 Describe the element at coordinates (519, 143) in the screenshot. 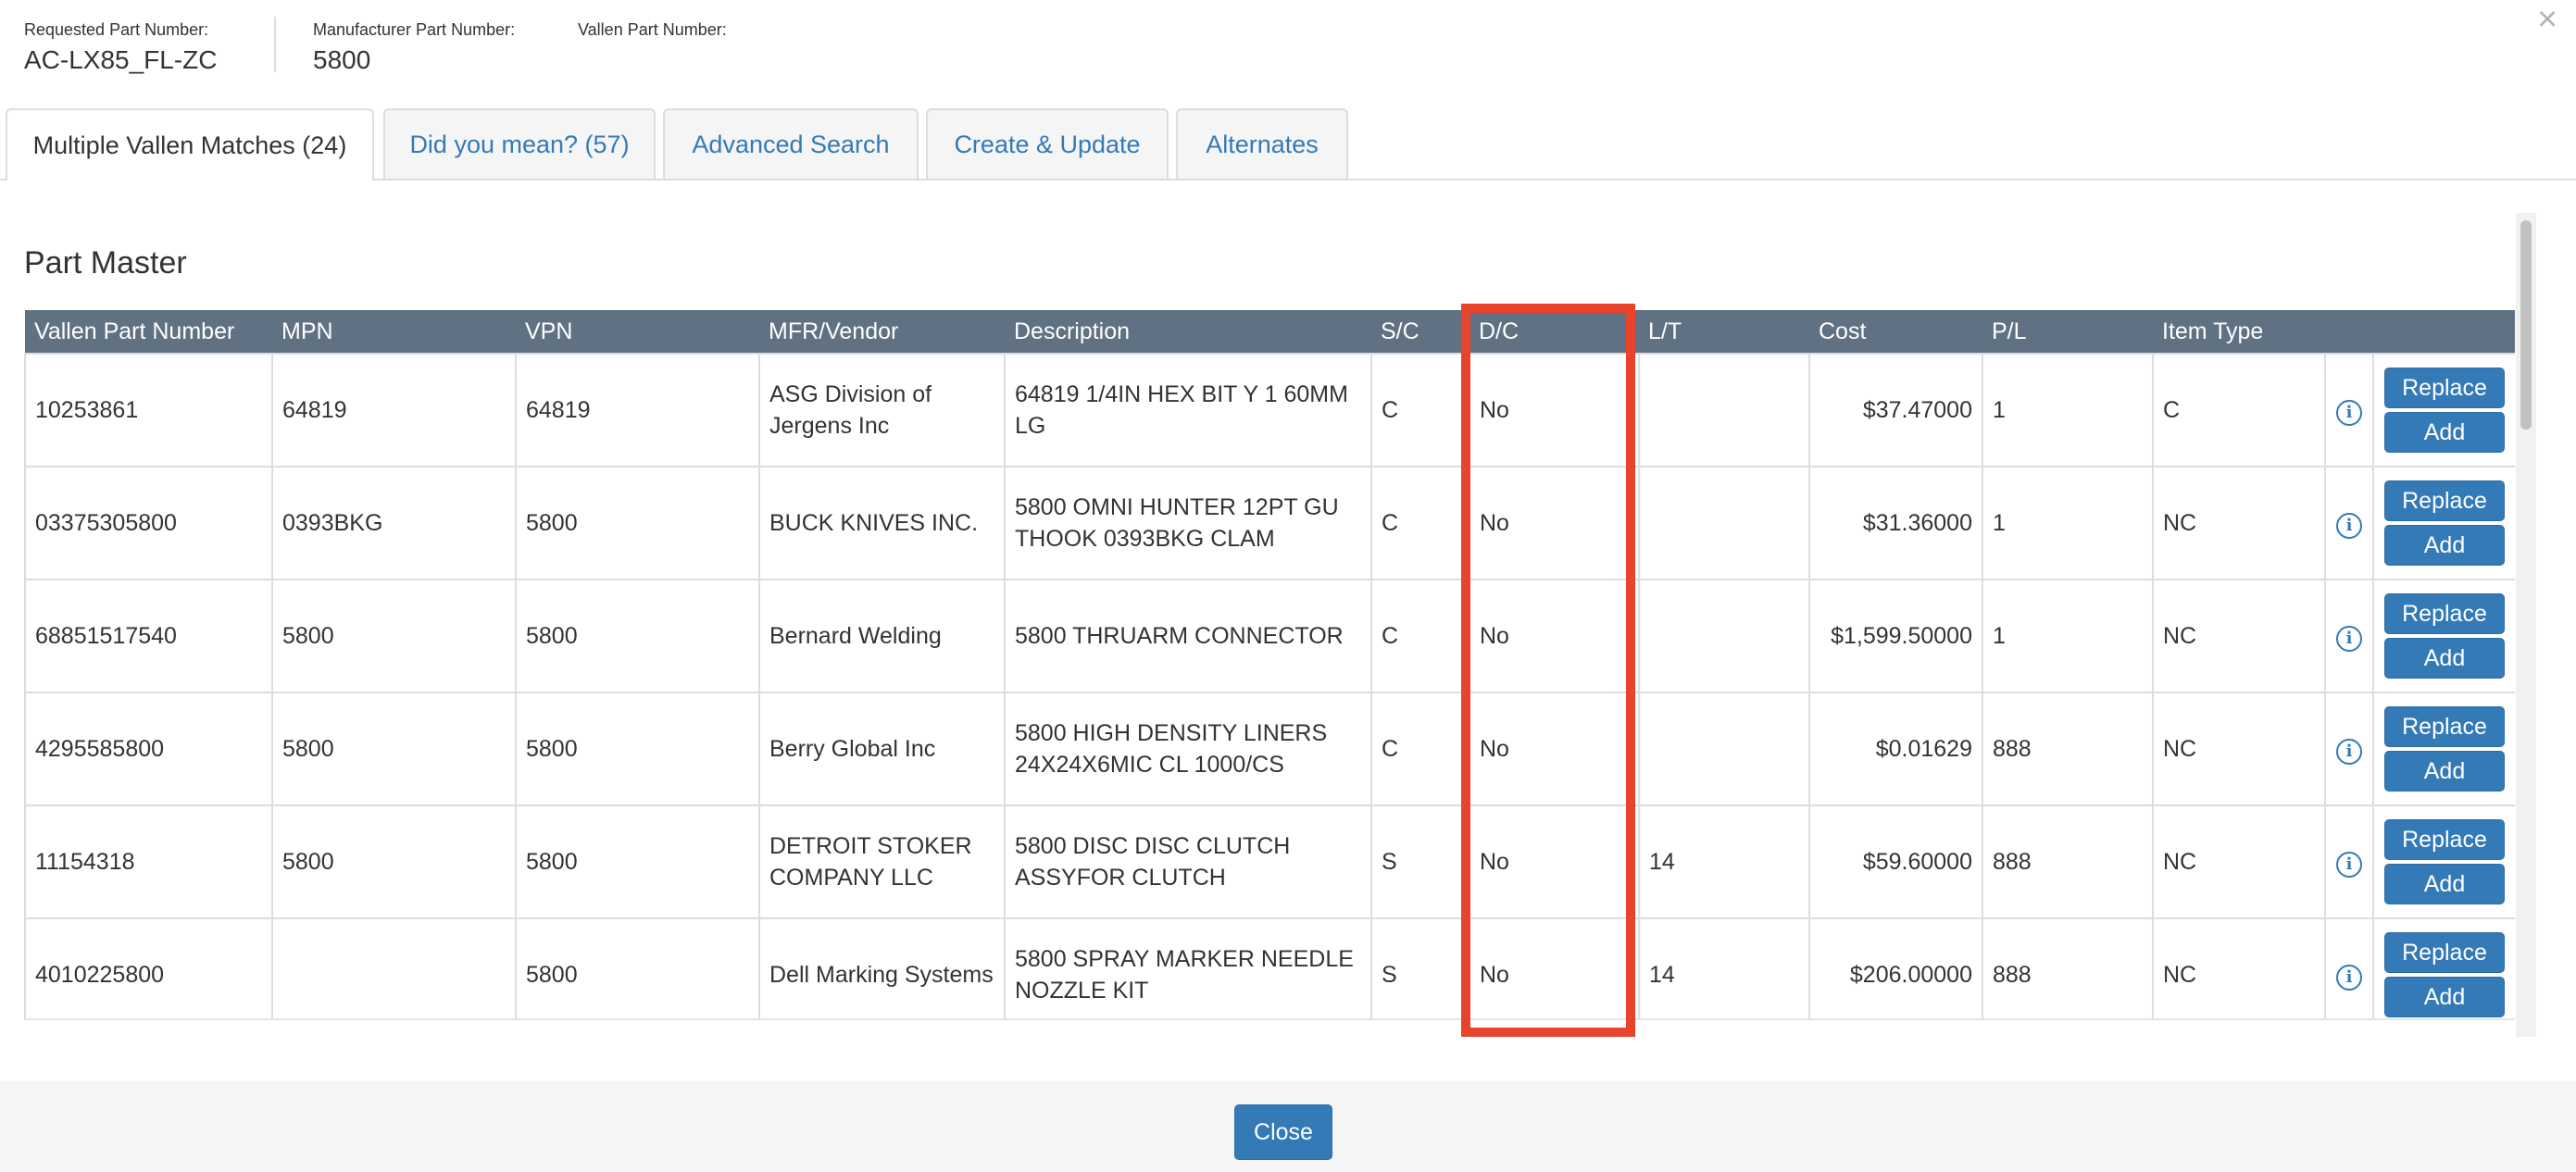

I see `tab-did-you-mean: Did you mean? (57)` at that location.